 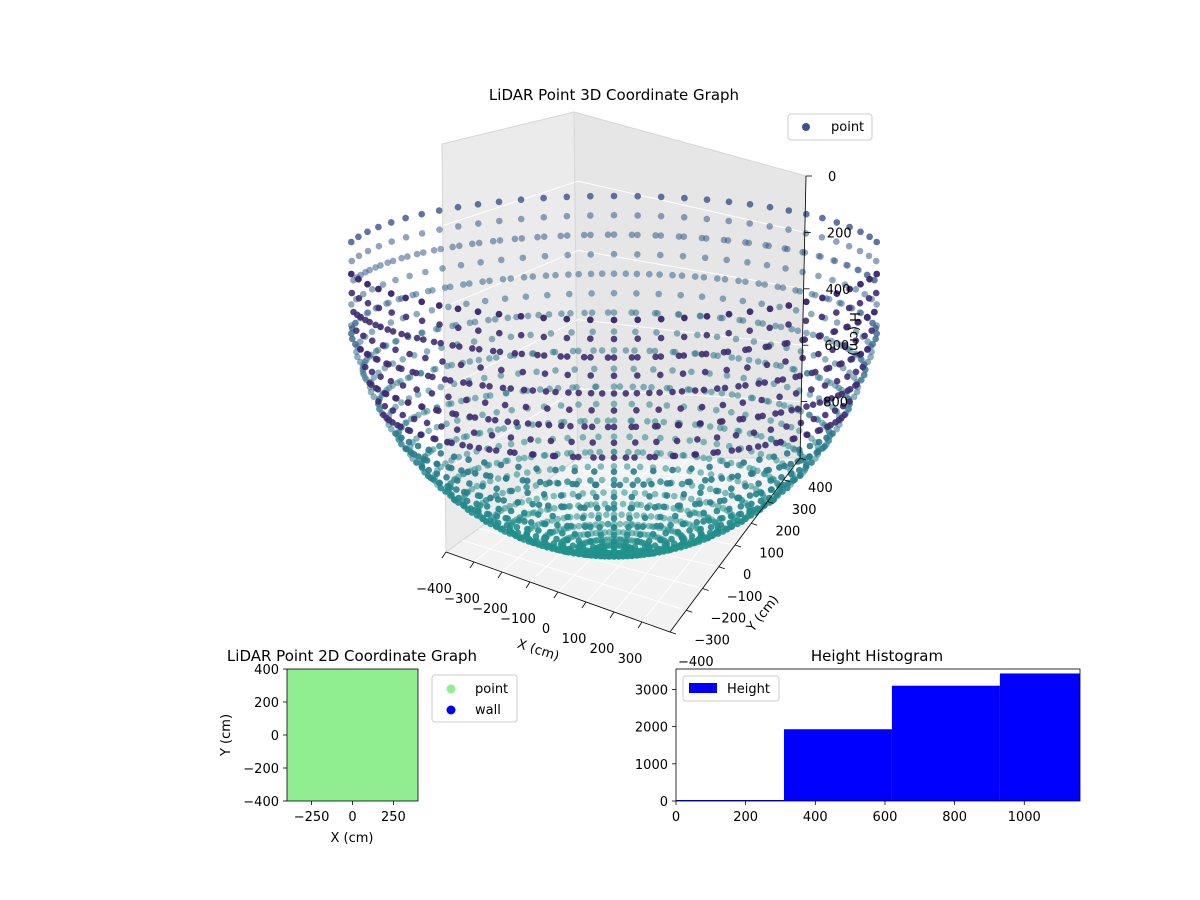 I want to click on x-tick-mark, so click(x=584, y=605).